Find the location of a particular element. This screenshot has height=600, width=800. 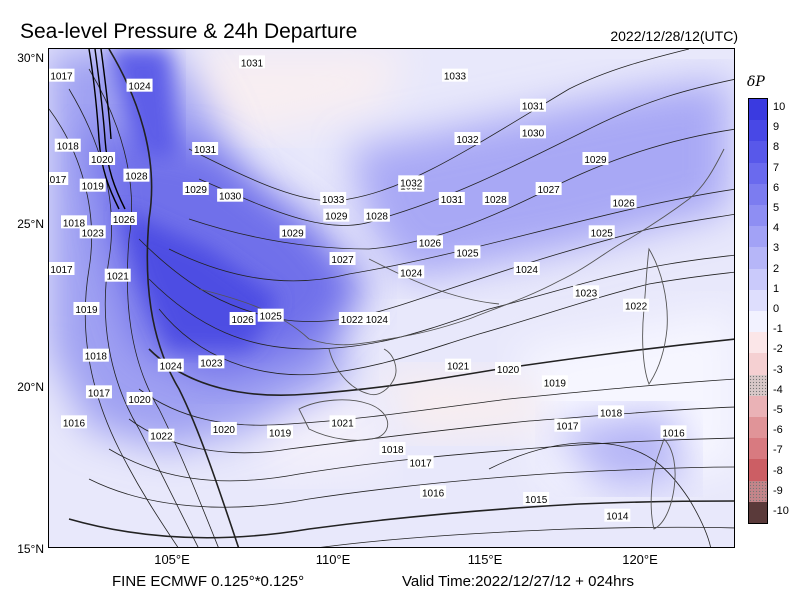

colorbar is located at coordinates (758, 311).